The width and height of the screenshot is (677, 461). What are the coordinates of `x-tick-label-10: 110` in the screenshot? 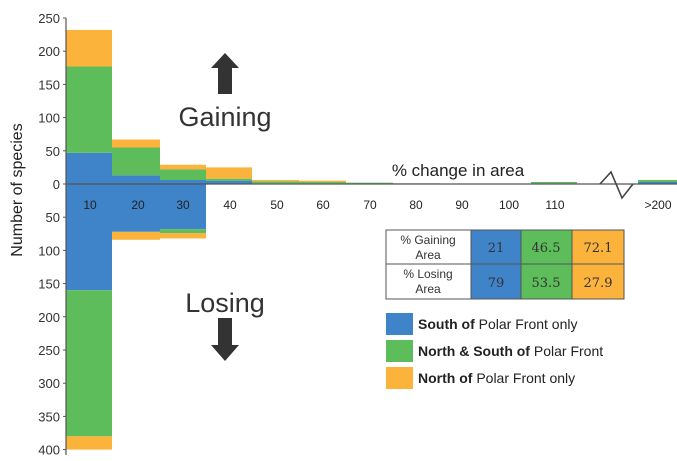 It's located at (554, 205).